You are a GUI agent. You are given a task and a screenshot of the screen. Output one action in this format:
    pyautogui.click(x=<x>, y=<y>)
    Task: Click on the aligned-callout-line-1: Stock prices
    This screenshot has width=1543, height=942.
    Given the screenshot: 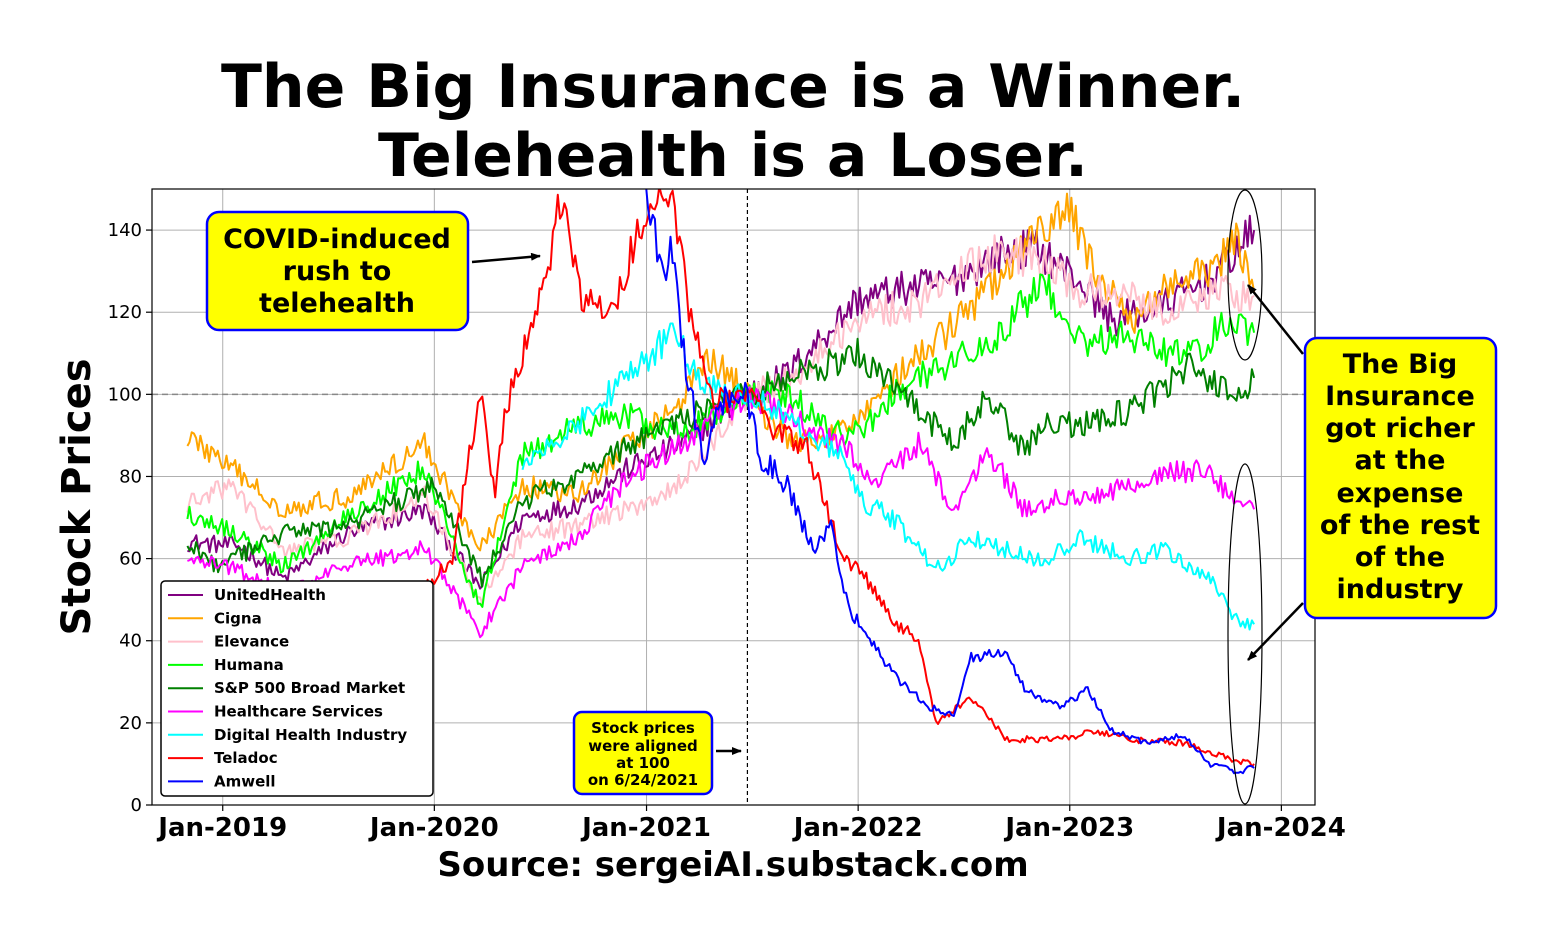 What is the action you would take?
    pyautogui.click(x=643, y=728)
    